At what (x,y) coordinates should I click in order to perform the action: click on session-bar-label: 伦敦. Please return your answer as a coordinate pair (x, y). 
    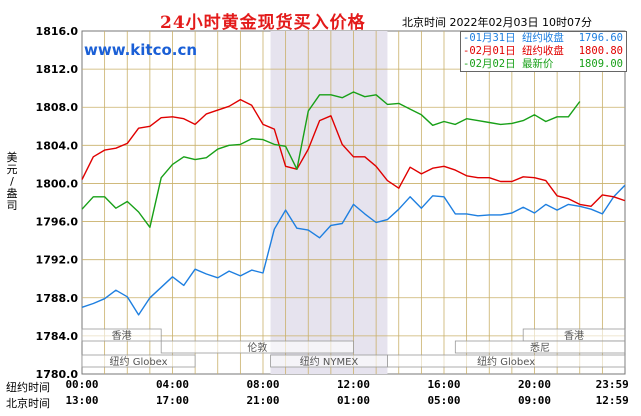
    Looking at the image, I should click on (257, 347).